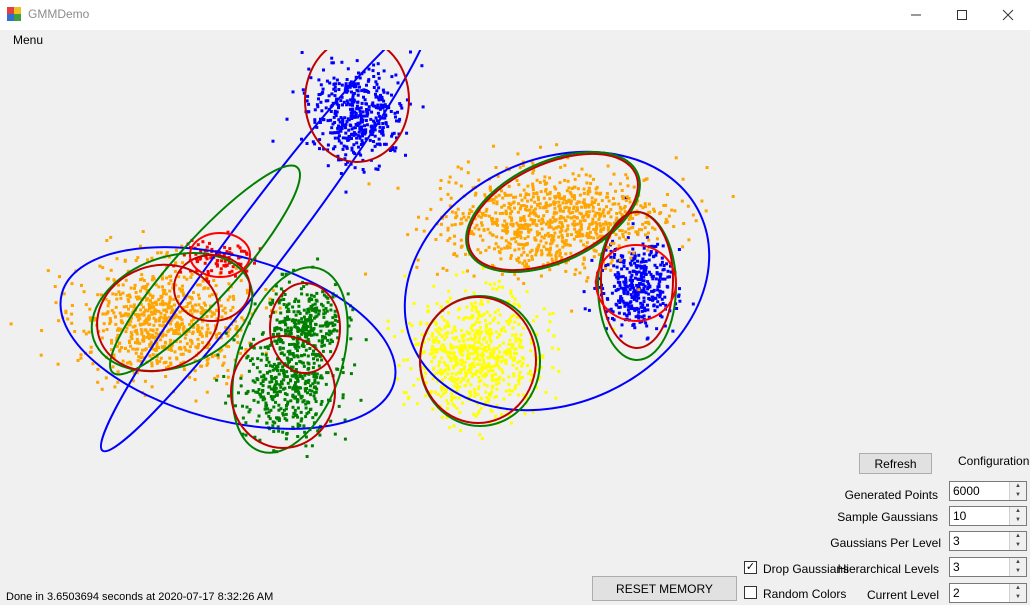  I want to click on random-colors-checkbox, so click(750, 592).